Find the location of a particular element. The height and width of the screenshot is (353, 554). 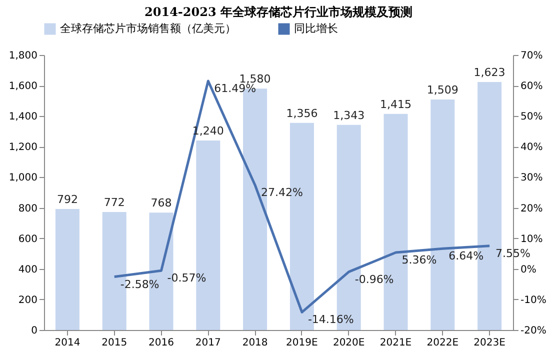

data-label: -2.58% is located at coordinates (140, 284).